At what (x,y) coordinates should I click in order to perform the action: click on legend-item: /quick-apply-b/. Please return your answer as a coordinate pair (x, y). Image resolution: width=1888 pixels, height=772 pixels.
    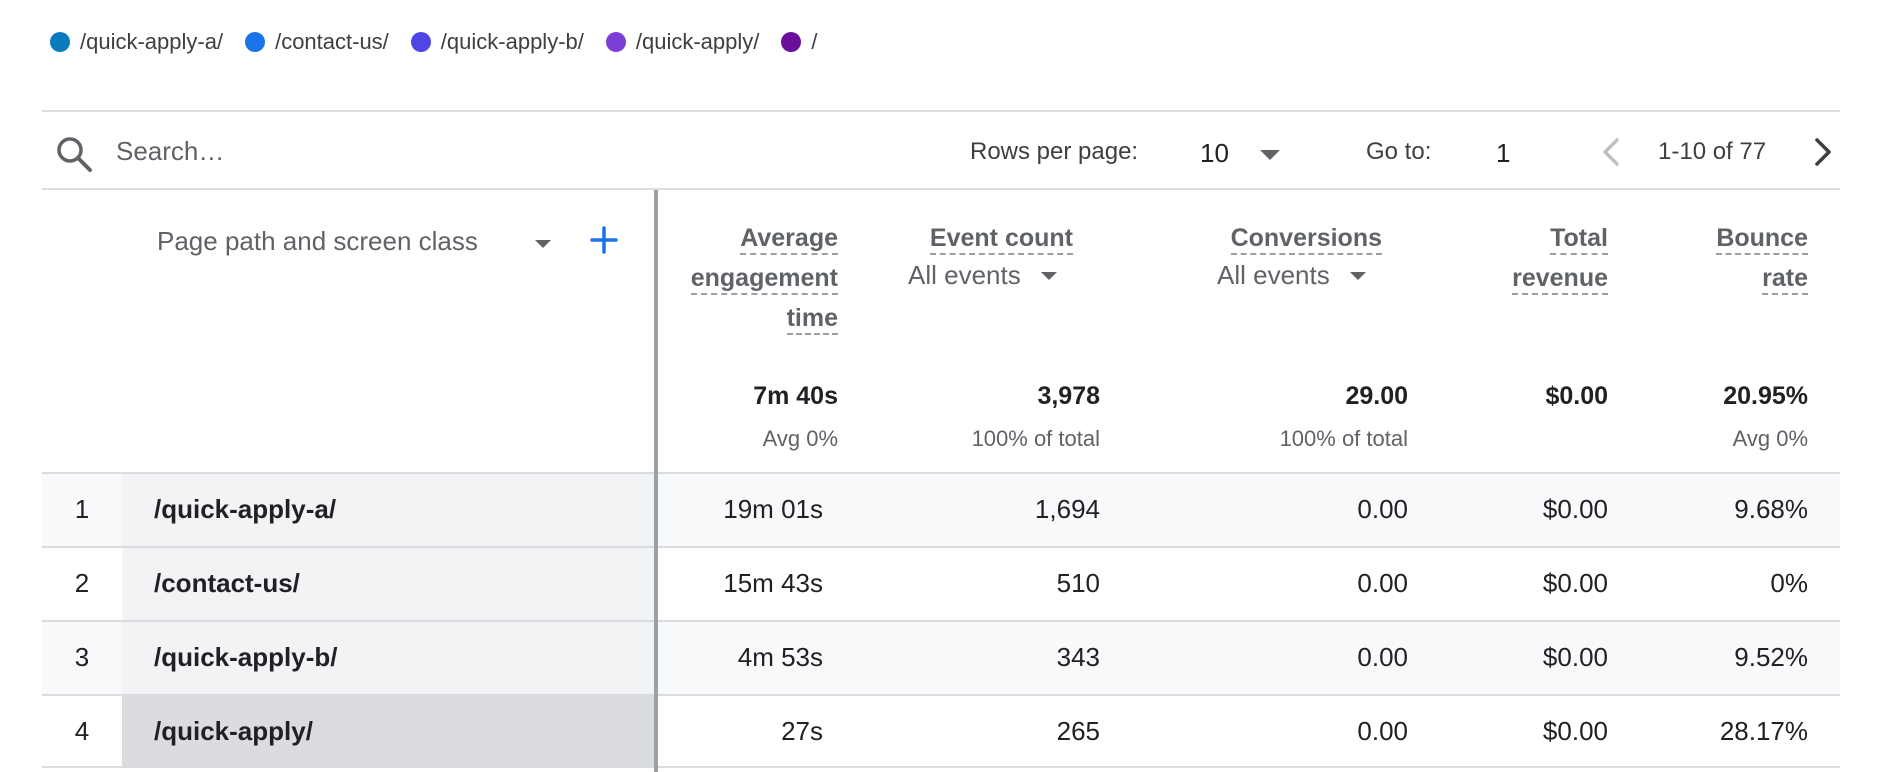
    Looking at the image, I should click on (497, 42).